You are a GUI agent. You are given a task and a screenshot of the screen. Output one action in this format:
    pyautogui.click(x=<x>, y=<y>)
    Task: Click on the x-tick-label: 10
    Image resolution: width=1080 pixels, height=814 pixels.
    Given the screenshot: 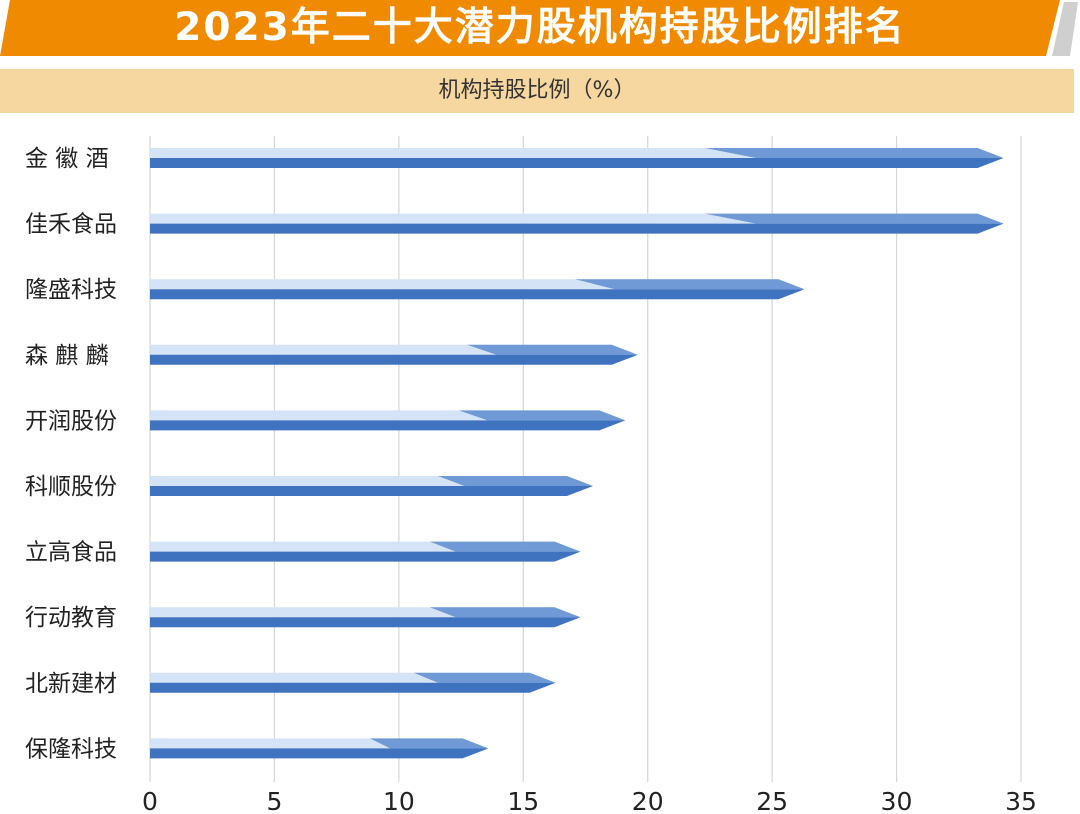 What is the action you would take?
    pyautogui.click(x=399, y=800)
    